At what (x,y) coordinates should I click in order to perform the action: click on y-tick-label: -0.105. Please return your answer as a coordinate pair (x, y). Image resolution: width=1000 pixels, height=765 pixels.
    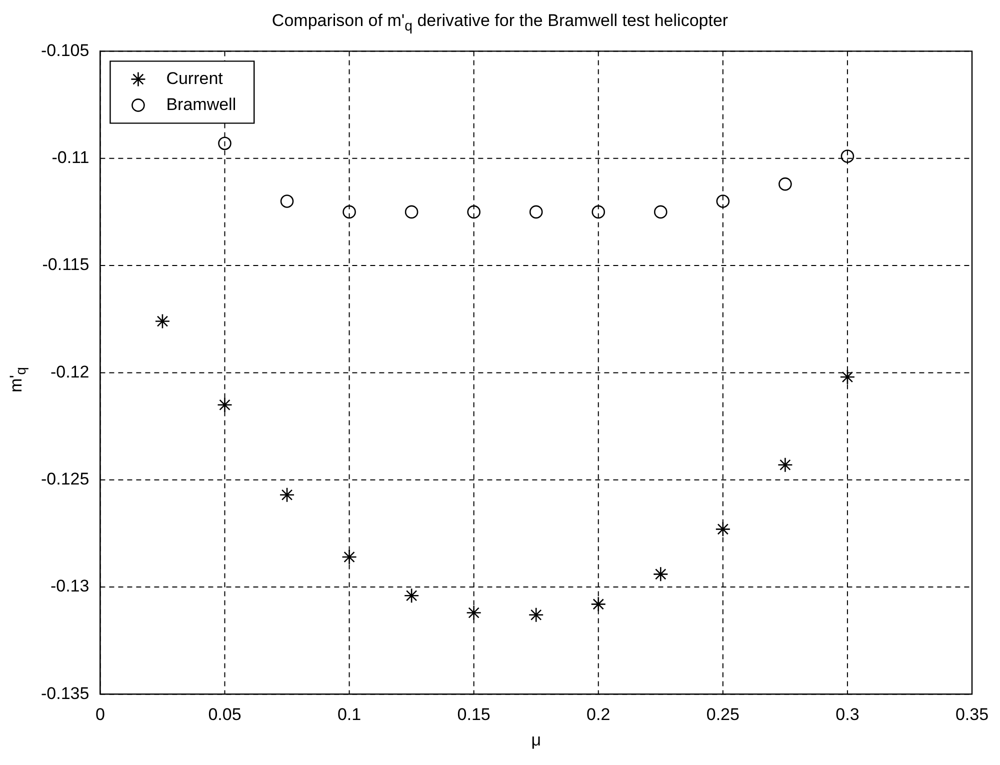
    Looking at the image, I should click on (65, 50).